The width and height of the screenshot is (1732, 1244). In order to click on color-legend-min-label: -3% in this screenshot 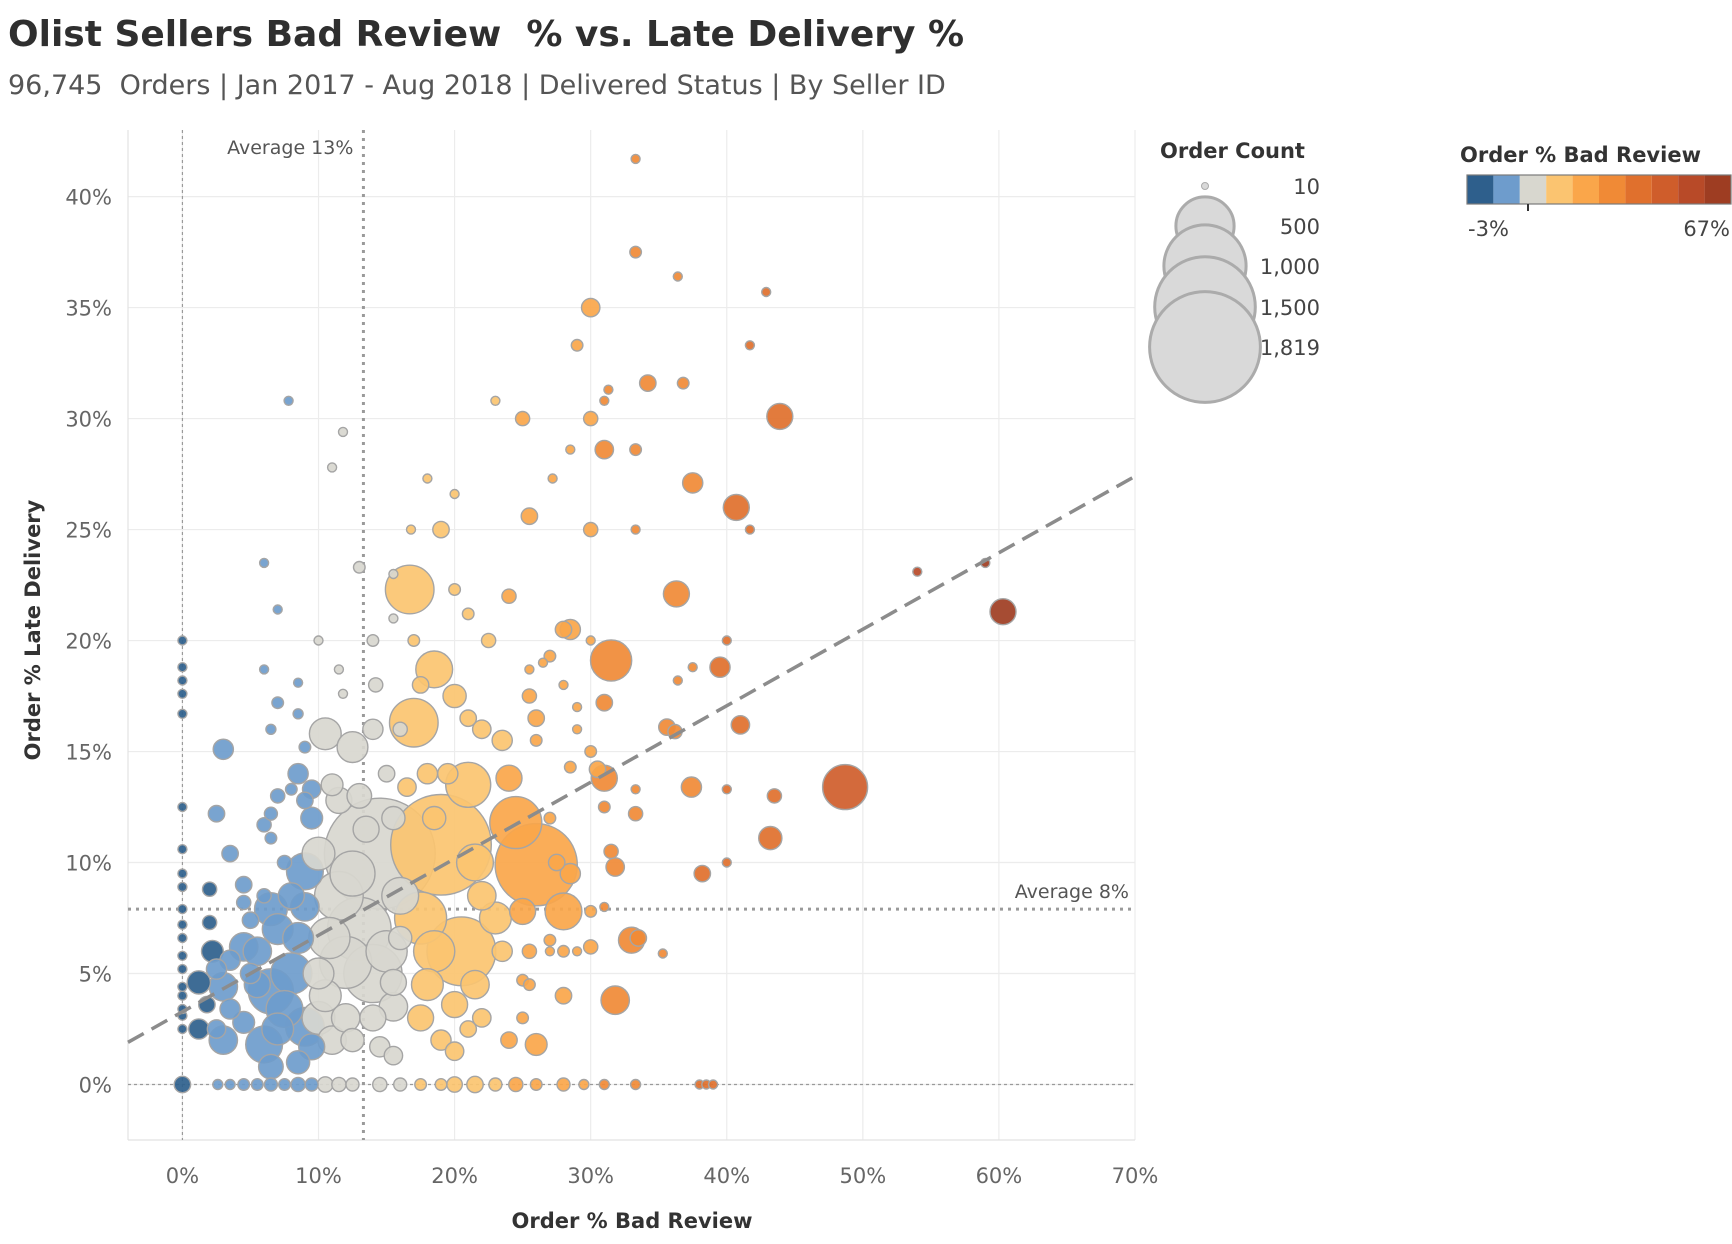, I will do `click(1488, 229)`.